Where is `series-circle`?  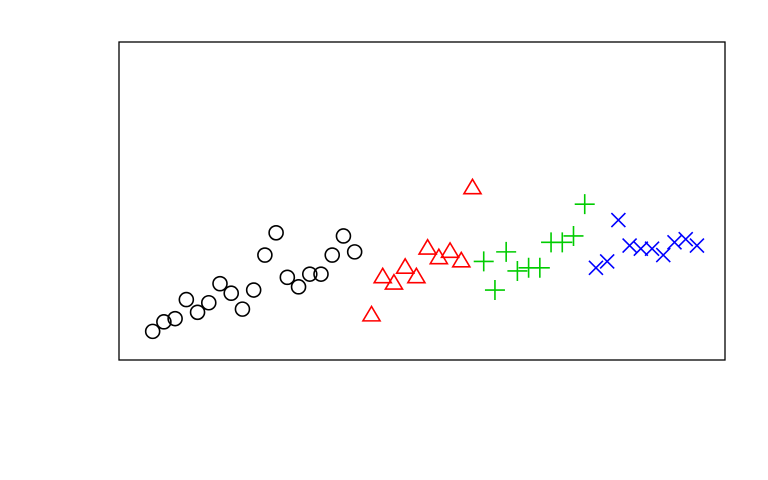 series-circle is located at coordinates (253, 282).